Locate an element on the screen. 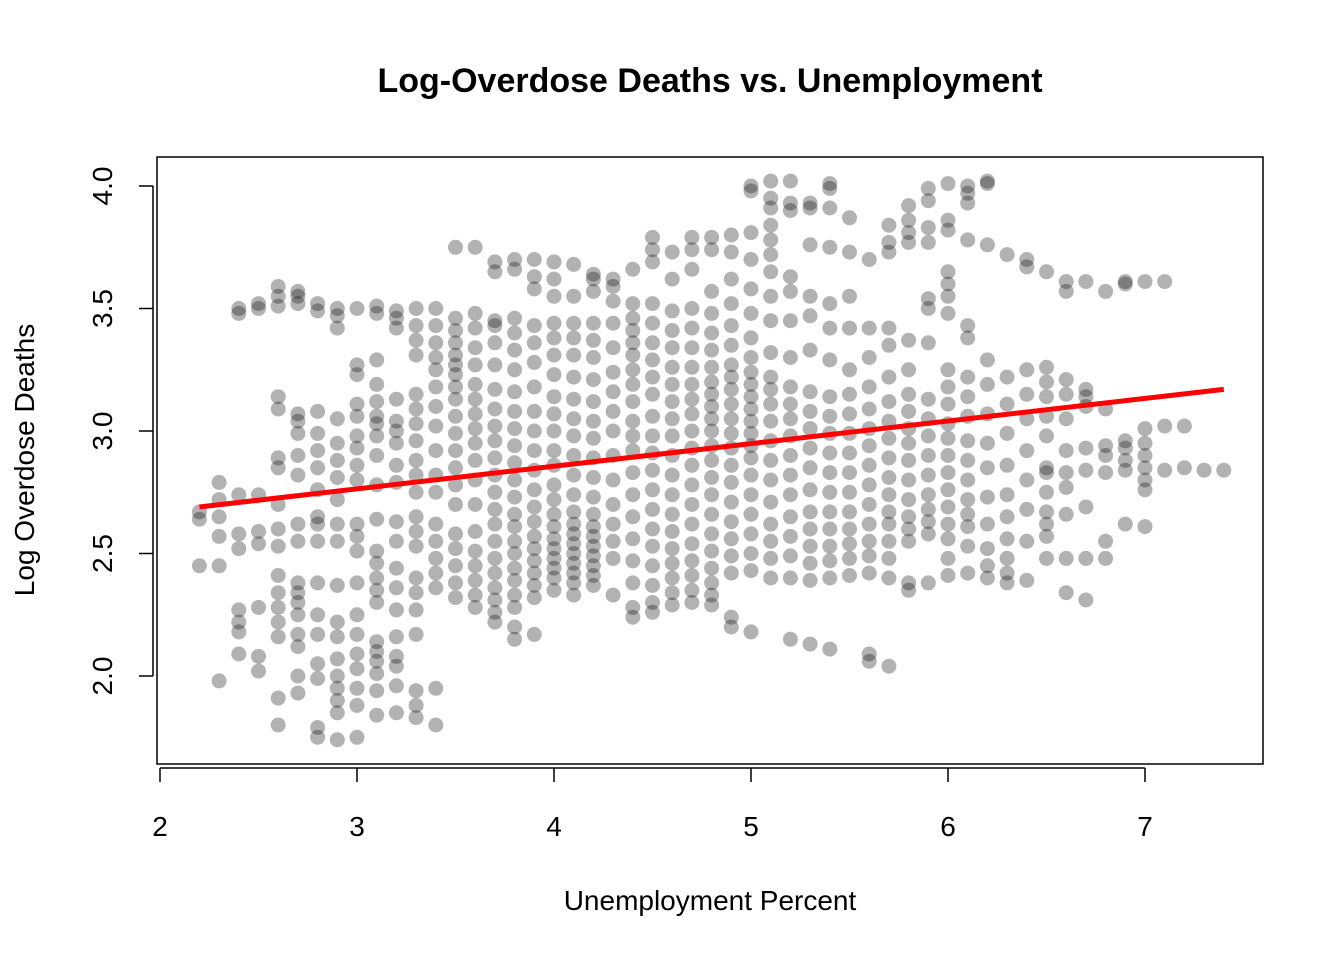 Image resolution: width=1344 pixels, height=960 pixels. x-axis-label: Unemployment Percent is located at coordinates (710, 900).